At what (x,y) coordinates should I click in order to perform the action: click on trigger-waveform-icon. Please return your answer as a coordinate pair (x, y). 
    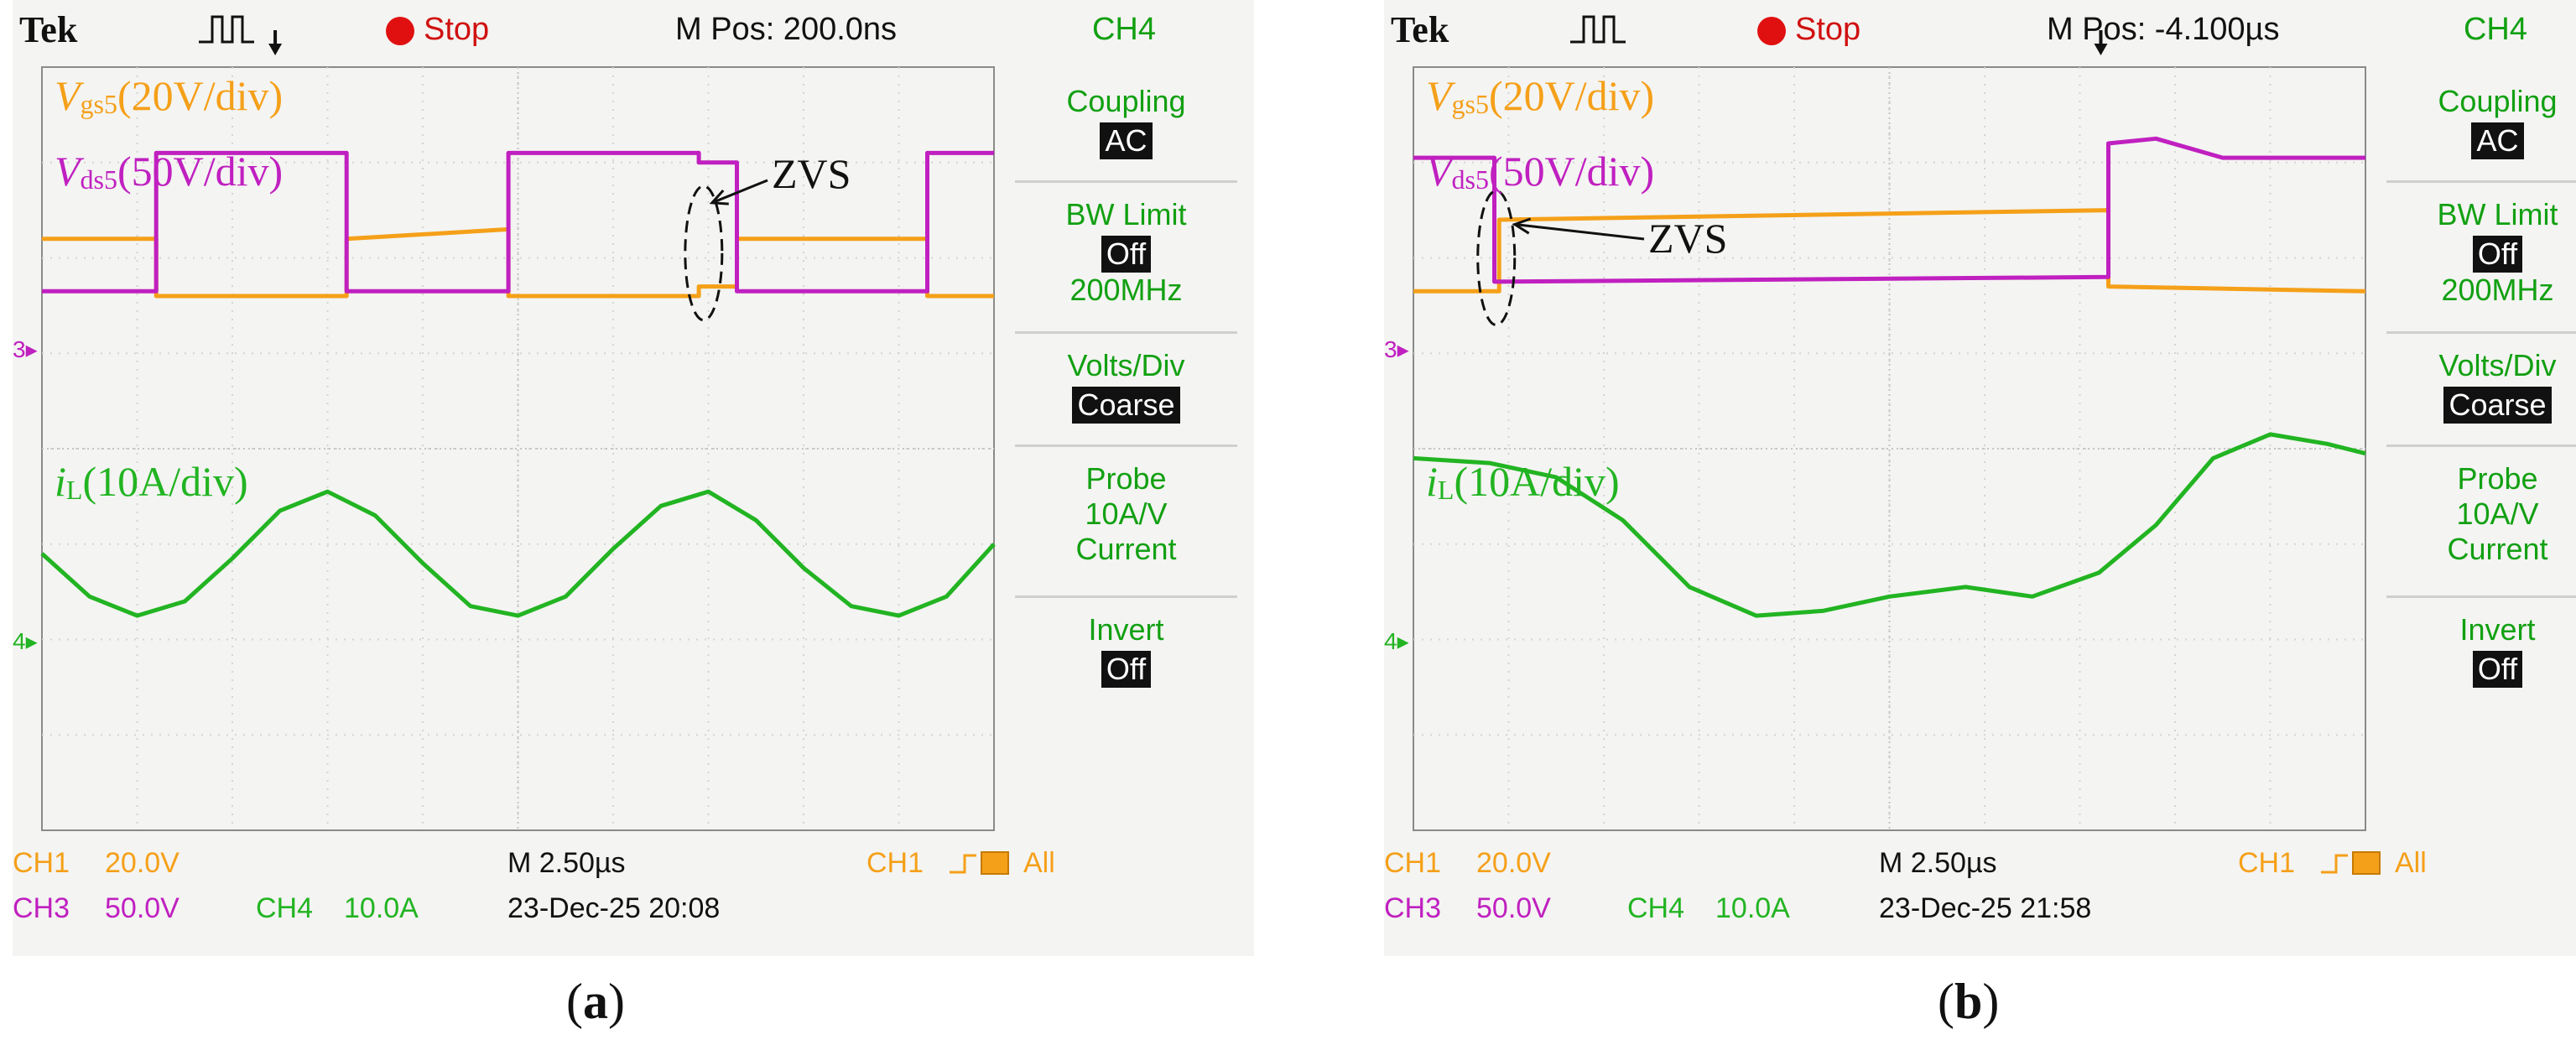
    Looking at the image, I should click on (226, 30).